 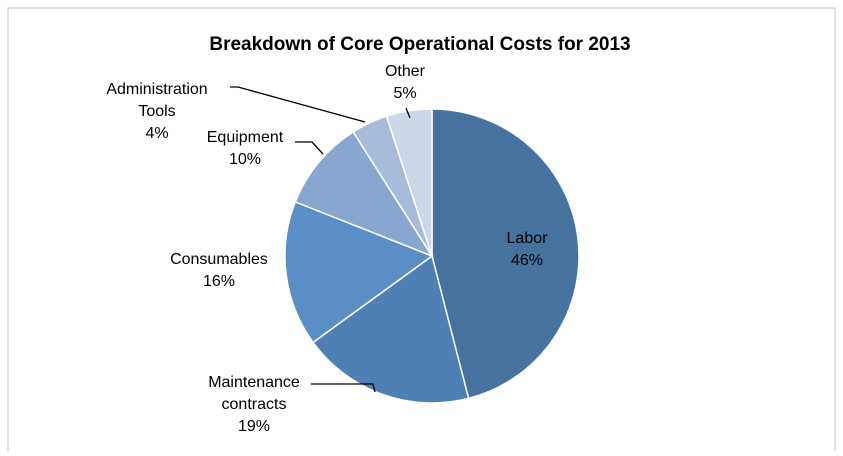 What do you see at coordinates (364, 194) in the screenshot?
I see `pie-slice-equipment` at bounding box center [364, 194].